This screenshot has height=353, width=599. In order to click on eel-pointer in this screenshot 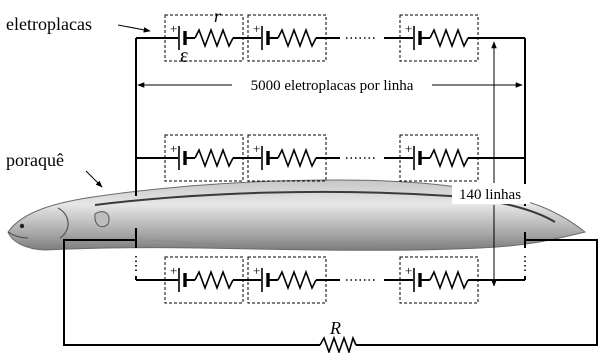, I will do `click(94, 179)`.